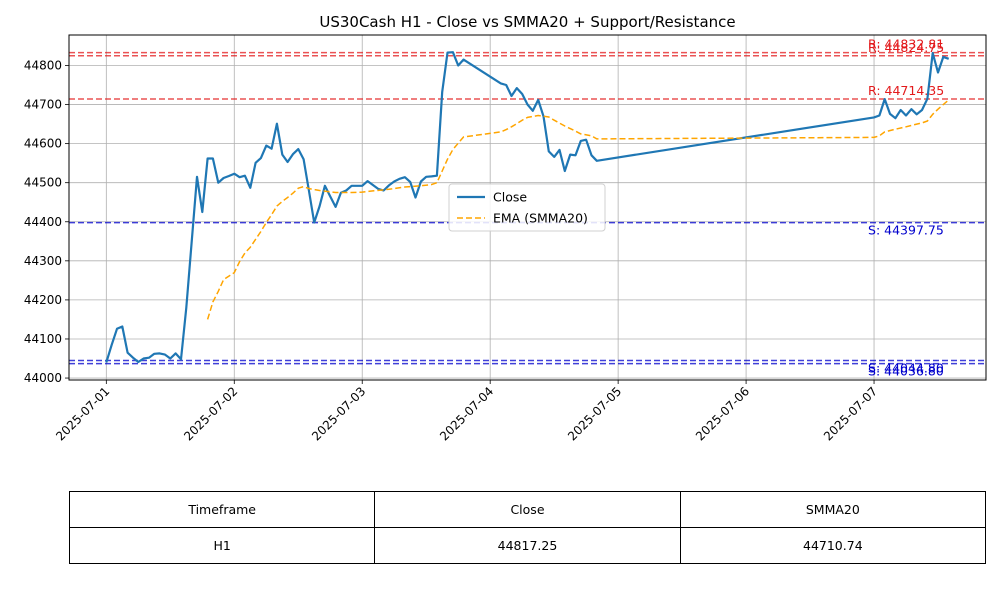  What do you see at coordinates (222, 509) in the screenshot?
I see `table-header-cell: Timeframe` at bounding box center [222, 509].